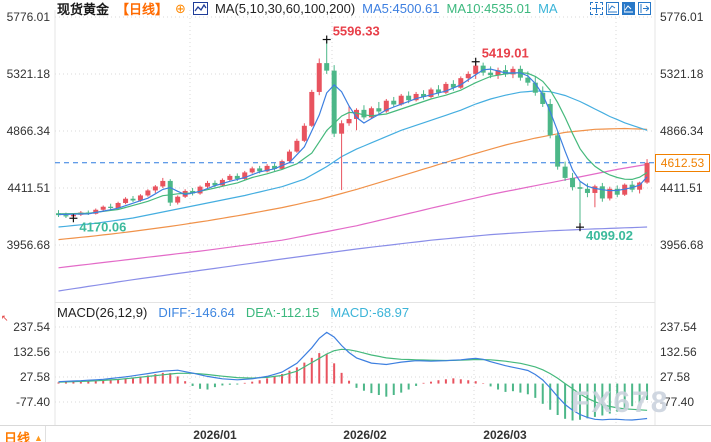  Describe the element at coordinates (489, 8) in the screenshot. I see `ma10-value-label: MA10:4535.01` at that location.